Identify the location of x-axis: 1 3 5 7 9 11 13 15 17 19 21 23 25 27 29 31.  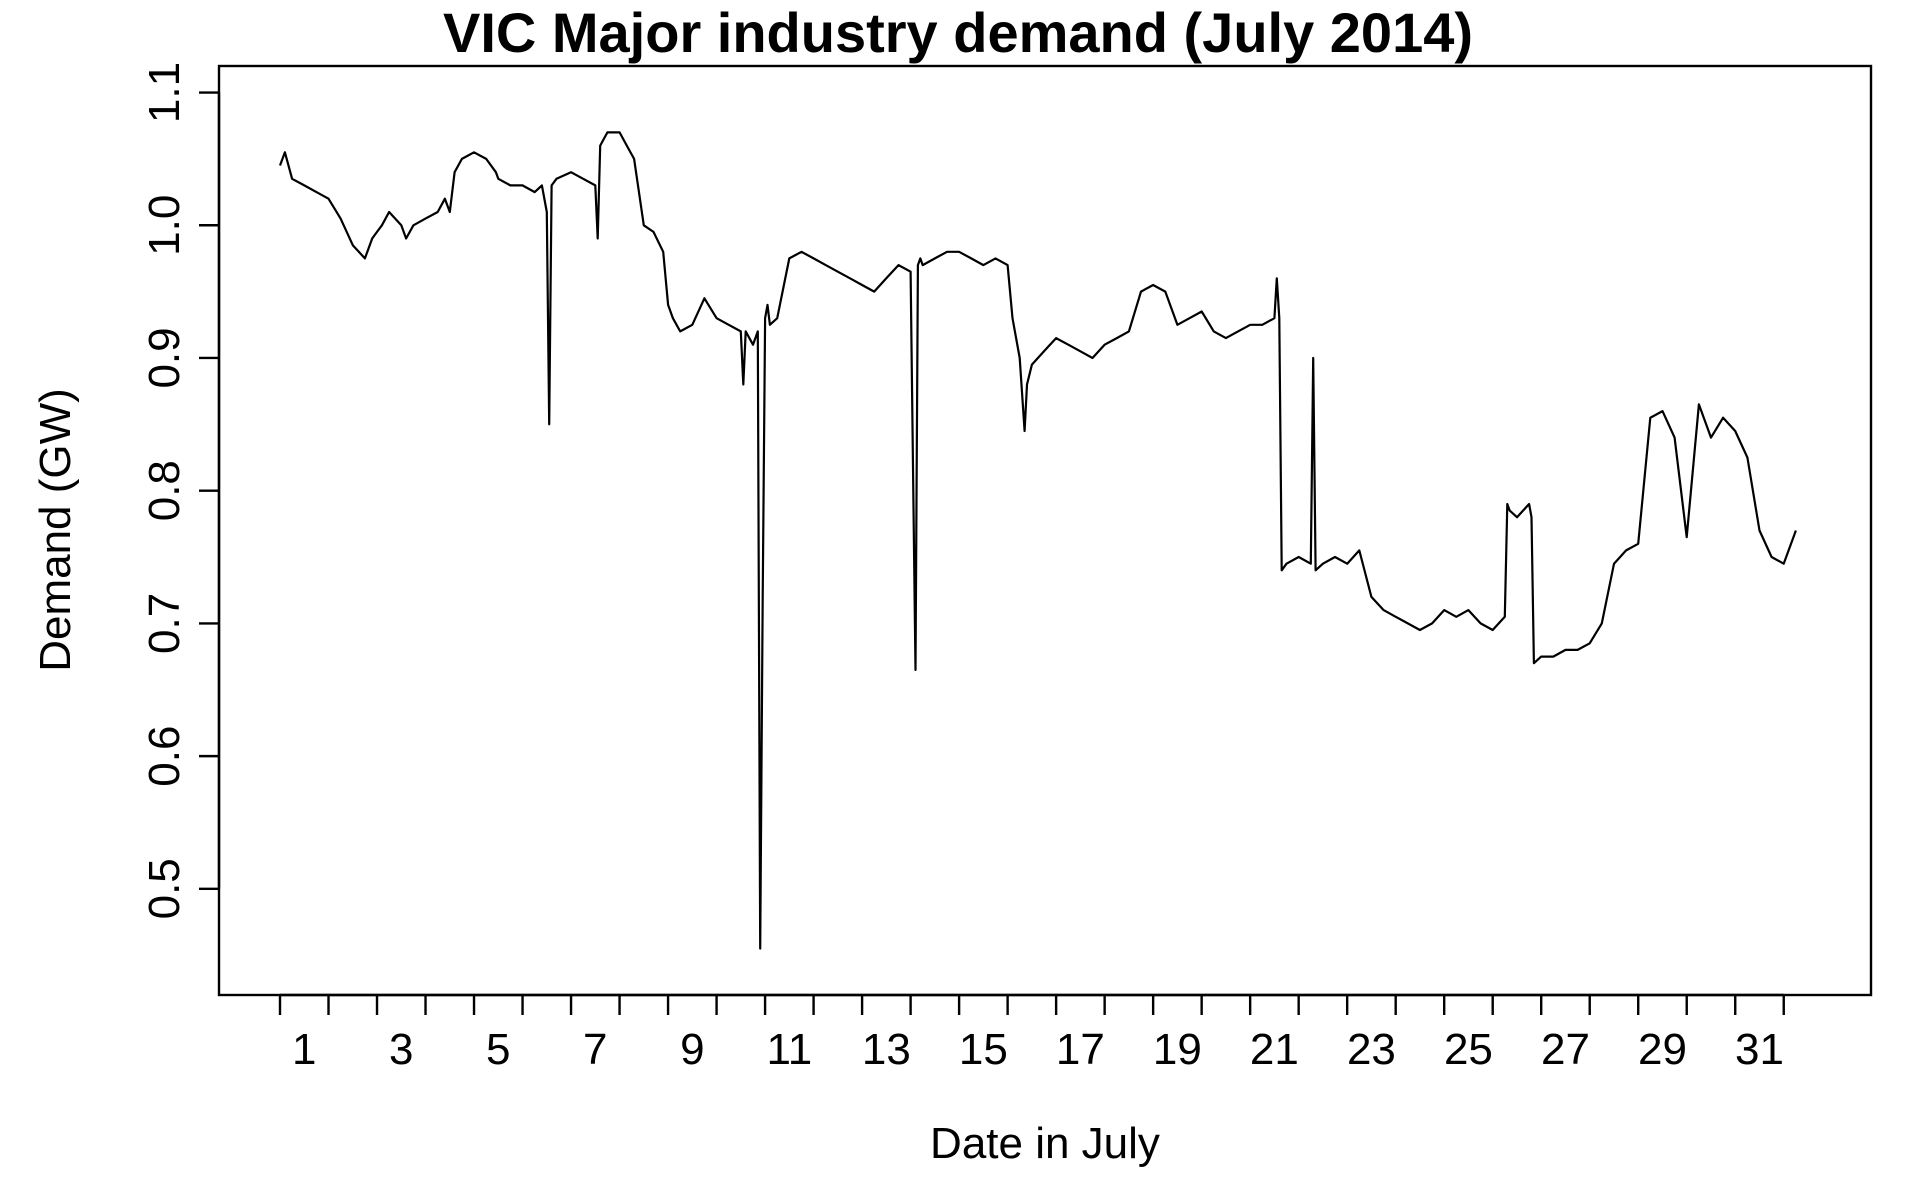
(1031, 1033).